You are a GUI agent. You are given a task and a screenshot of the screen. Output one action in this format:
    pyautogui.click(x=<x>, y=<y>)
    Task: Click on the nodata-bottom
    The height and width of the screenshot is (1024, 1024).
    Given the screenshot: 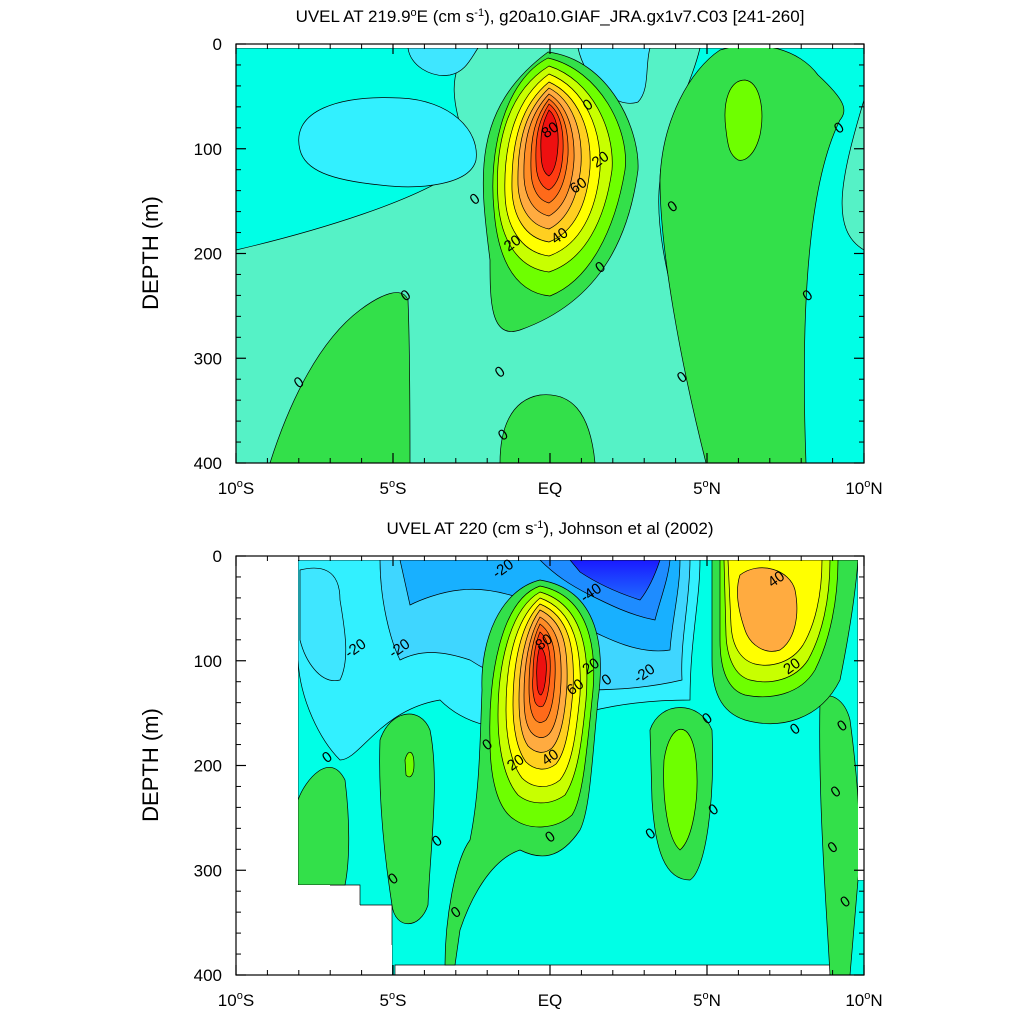 What is the action you would take?
    pyautogui.click(x=430, y=971)
    